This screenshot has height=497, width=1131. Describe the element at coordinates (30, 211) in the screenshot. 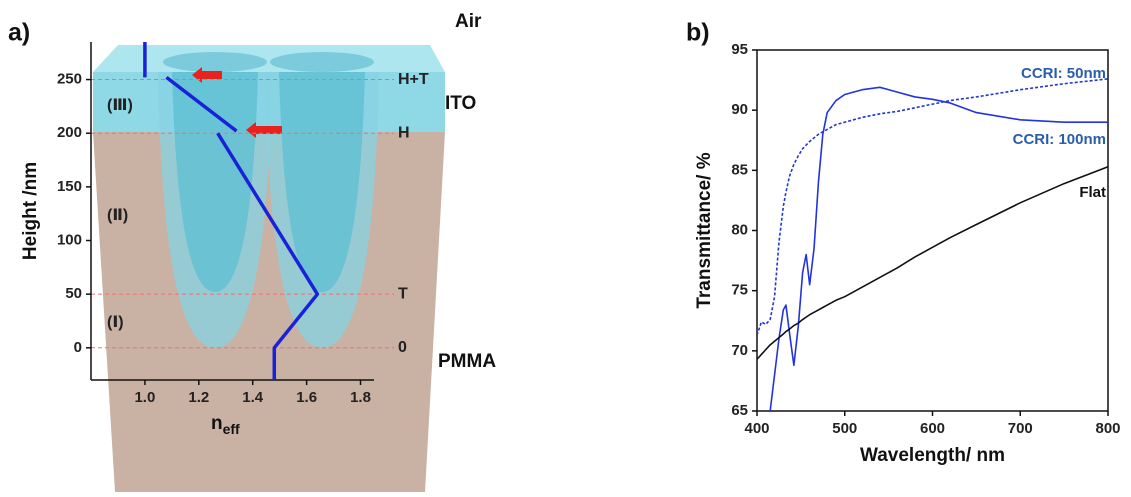

I see `y-axis-label: Height /nm` at that location.